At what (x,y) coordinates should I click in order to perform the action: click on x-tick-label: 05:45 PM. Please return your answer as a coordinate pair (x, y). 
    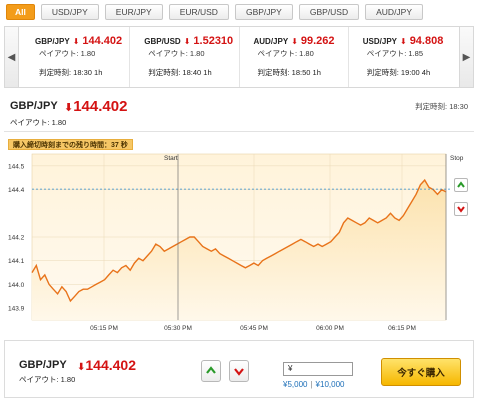
    Looking at the image, I should click on (254, 328).